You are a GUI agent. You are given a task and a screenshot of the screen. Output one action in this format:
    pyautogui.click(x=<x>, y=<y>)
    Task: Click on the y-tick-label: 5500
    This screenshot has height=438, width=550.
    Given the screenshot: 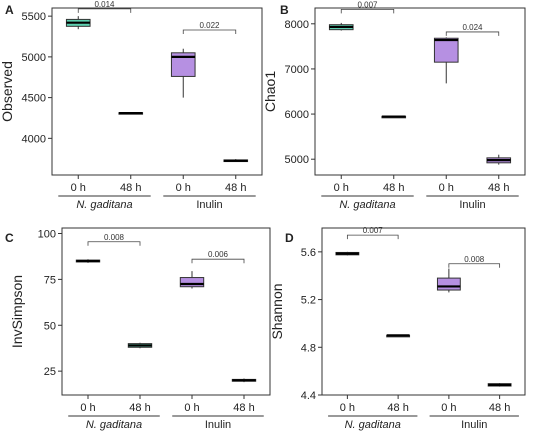 What is the action you would take?
    pyautogui.click(x=34, y=17)
    